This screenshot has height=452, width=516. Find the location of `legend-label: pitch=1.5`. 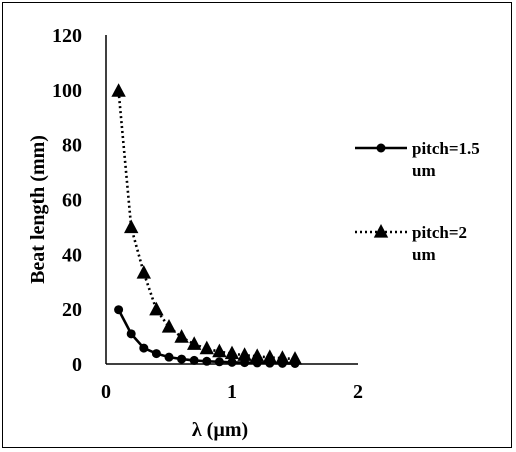

legend-label: pitch=1.5 is located at coordinates (446, 148).